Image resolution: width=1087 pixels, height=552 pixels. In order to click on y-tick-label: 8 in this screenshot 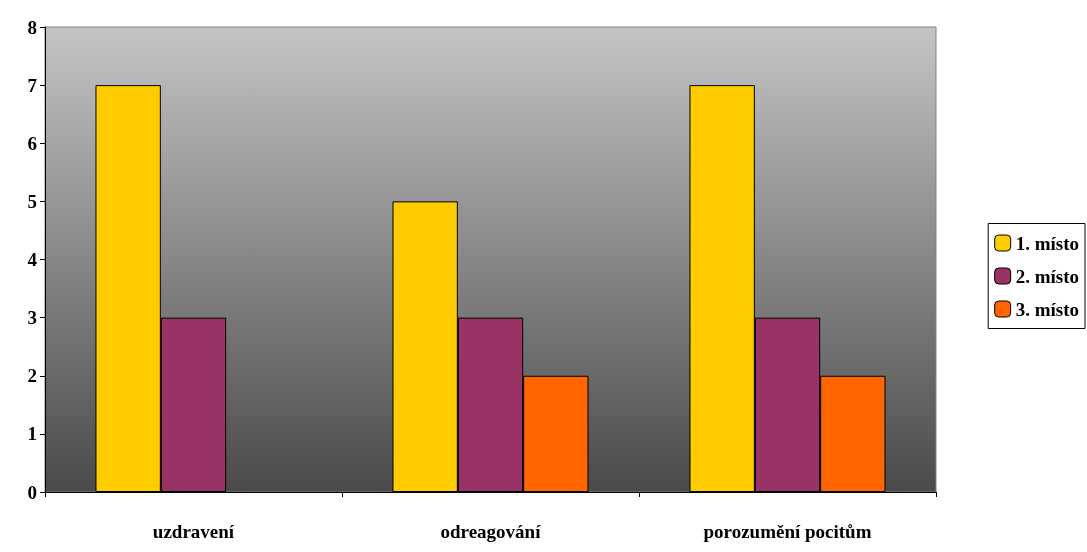, I will do `click(32, 27)`.